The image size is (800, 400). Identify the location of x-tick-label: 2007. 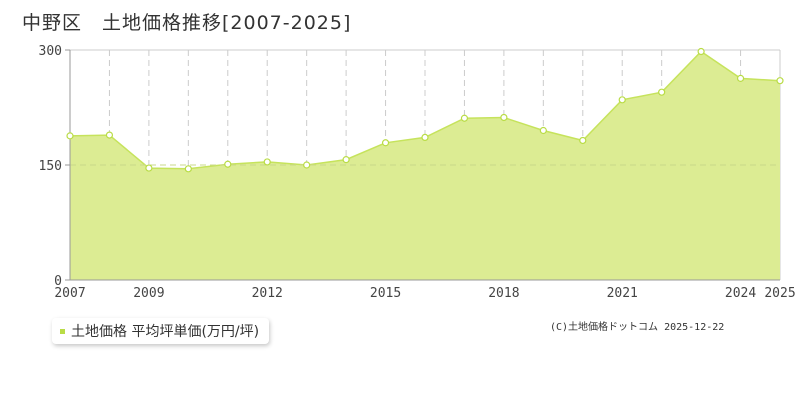
(69, 293).